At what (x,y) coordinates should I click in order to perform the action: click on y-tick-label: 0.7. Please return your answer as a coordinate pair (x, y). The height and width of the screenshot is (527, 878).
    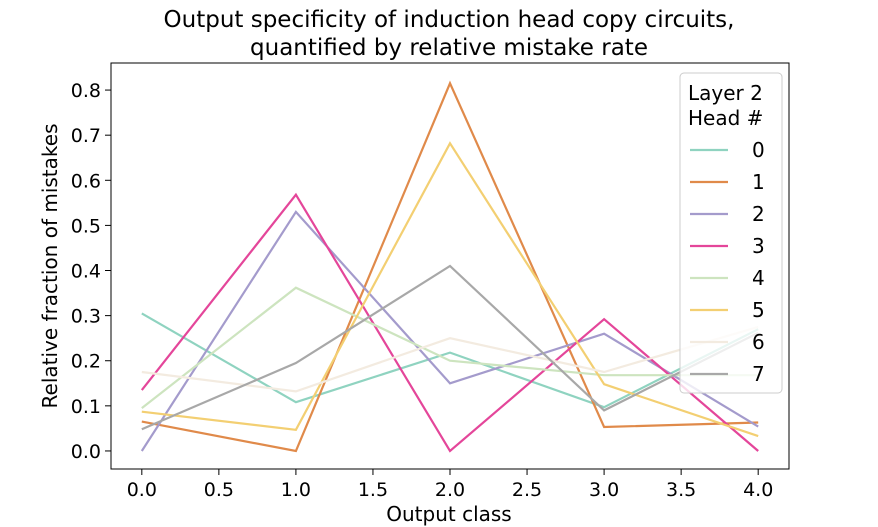
    Looking at the image, I should click on (86, 136).